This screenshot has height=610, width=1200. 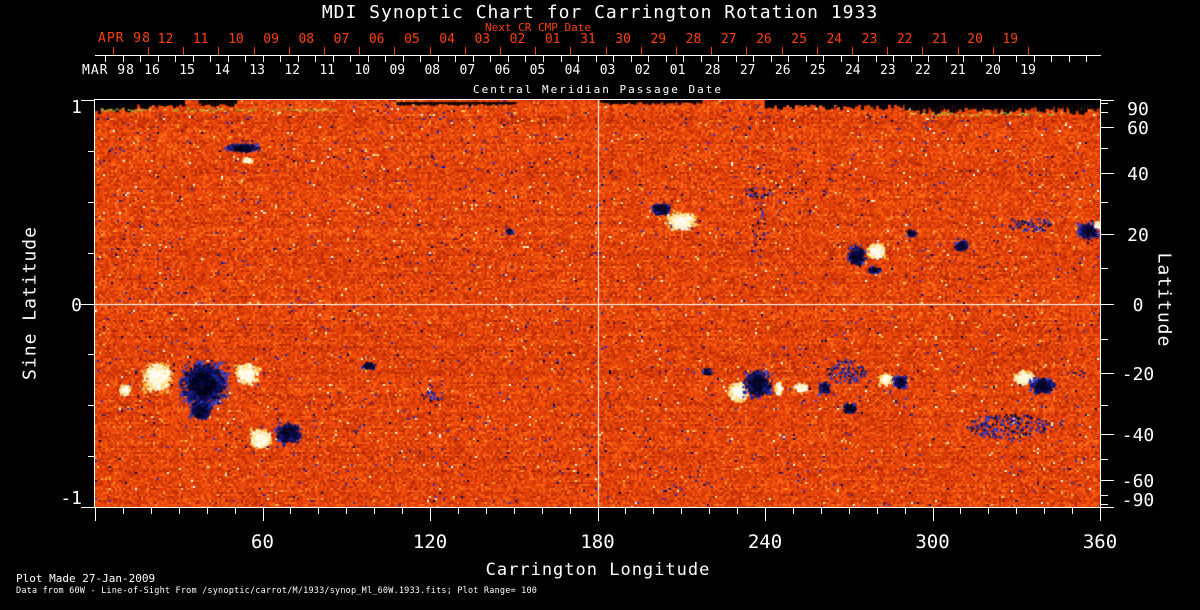 I want to click on next-cr-day-label: 07, so click(x=341, y=39).